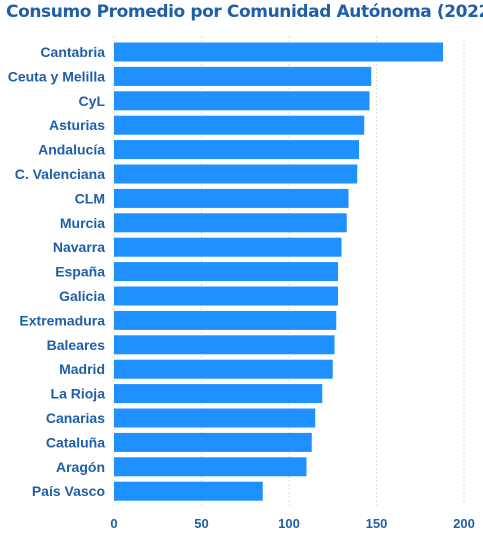 The width and height of the screenshot is (483, 538). I want to click on x-tick-label: 150, so click(377, 523).